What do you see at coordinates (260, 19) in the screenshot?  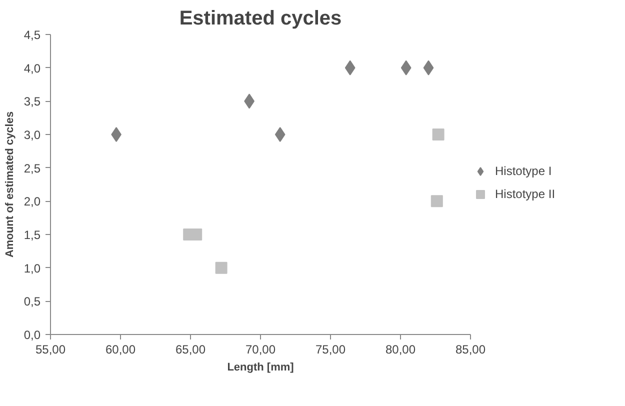 I see `chart-title: Estimated cycles` at bounding box center [260, 19].